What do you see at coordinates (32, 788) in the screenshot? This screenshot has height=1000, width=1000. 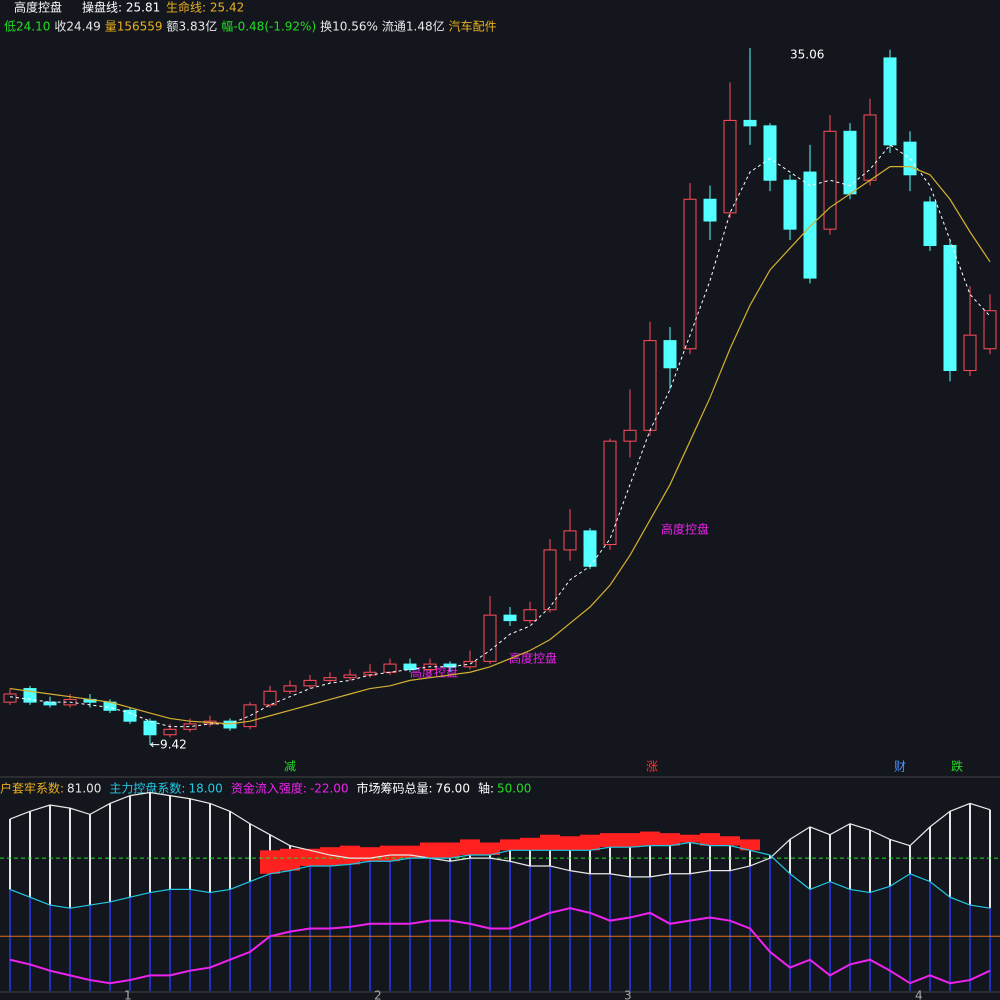 I see `legend-name: 户套牢系数:` at bounding box center [32, 788].